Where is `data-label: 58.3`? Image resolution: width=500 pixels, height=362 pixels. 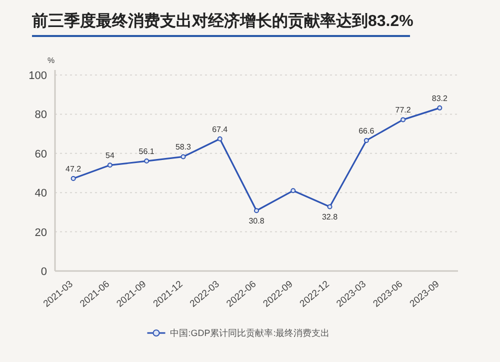 data-label: 58.3 is located at coordinates (183, 147).